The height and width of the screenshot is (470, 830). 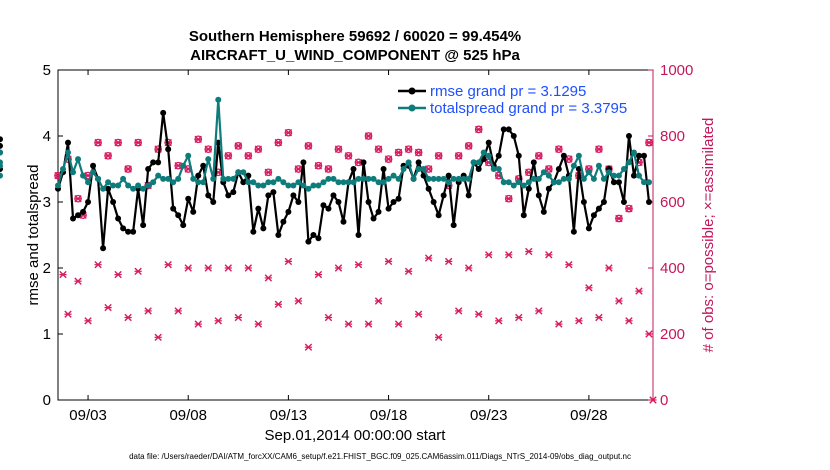 What do you see at coordinates (53, 235) in the screenshot?
I see `y-axis: 0 1 2 3 4 5` at bounding box center [53, 235].